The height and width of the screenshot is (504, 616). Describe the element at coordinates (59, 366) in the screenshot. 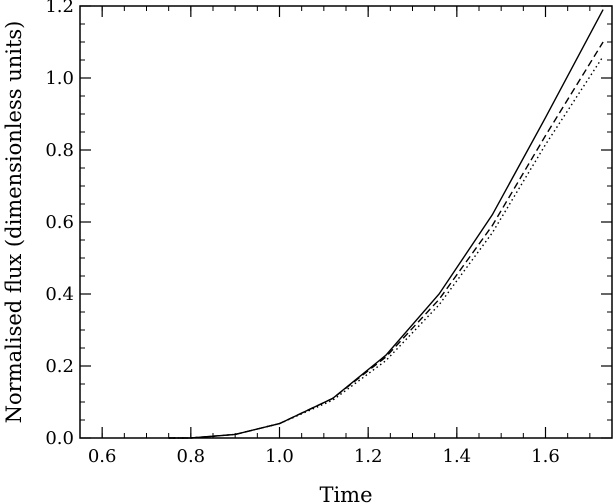

I see `y-tick-label: 0.2` at that location.